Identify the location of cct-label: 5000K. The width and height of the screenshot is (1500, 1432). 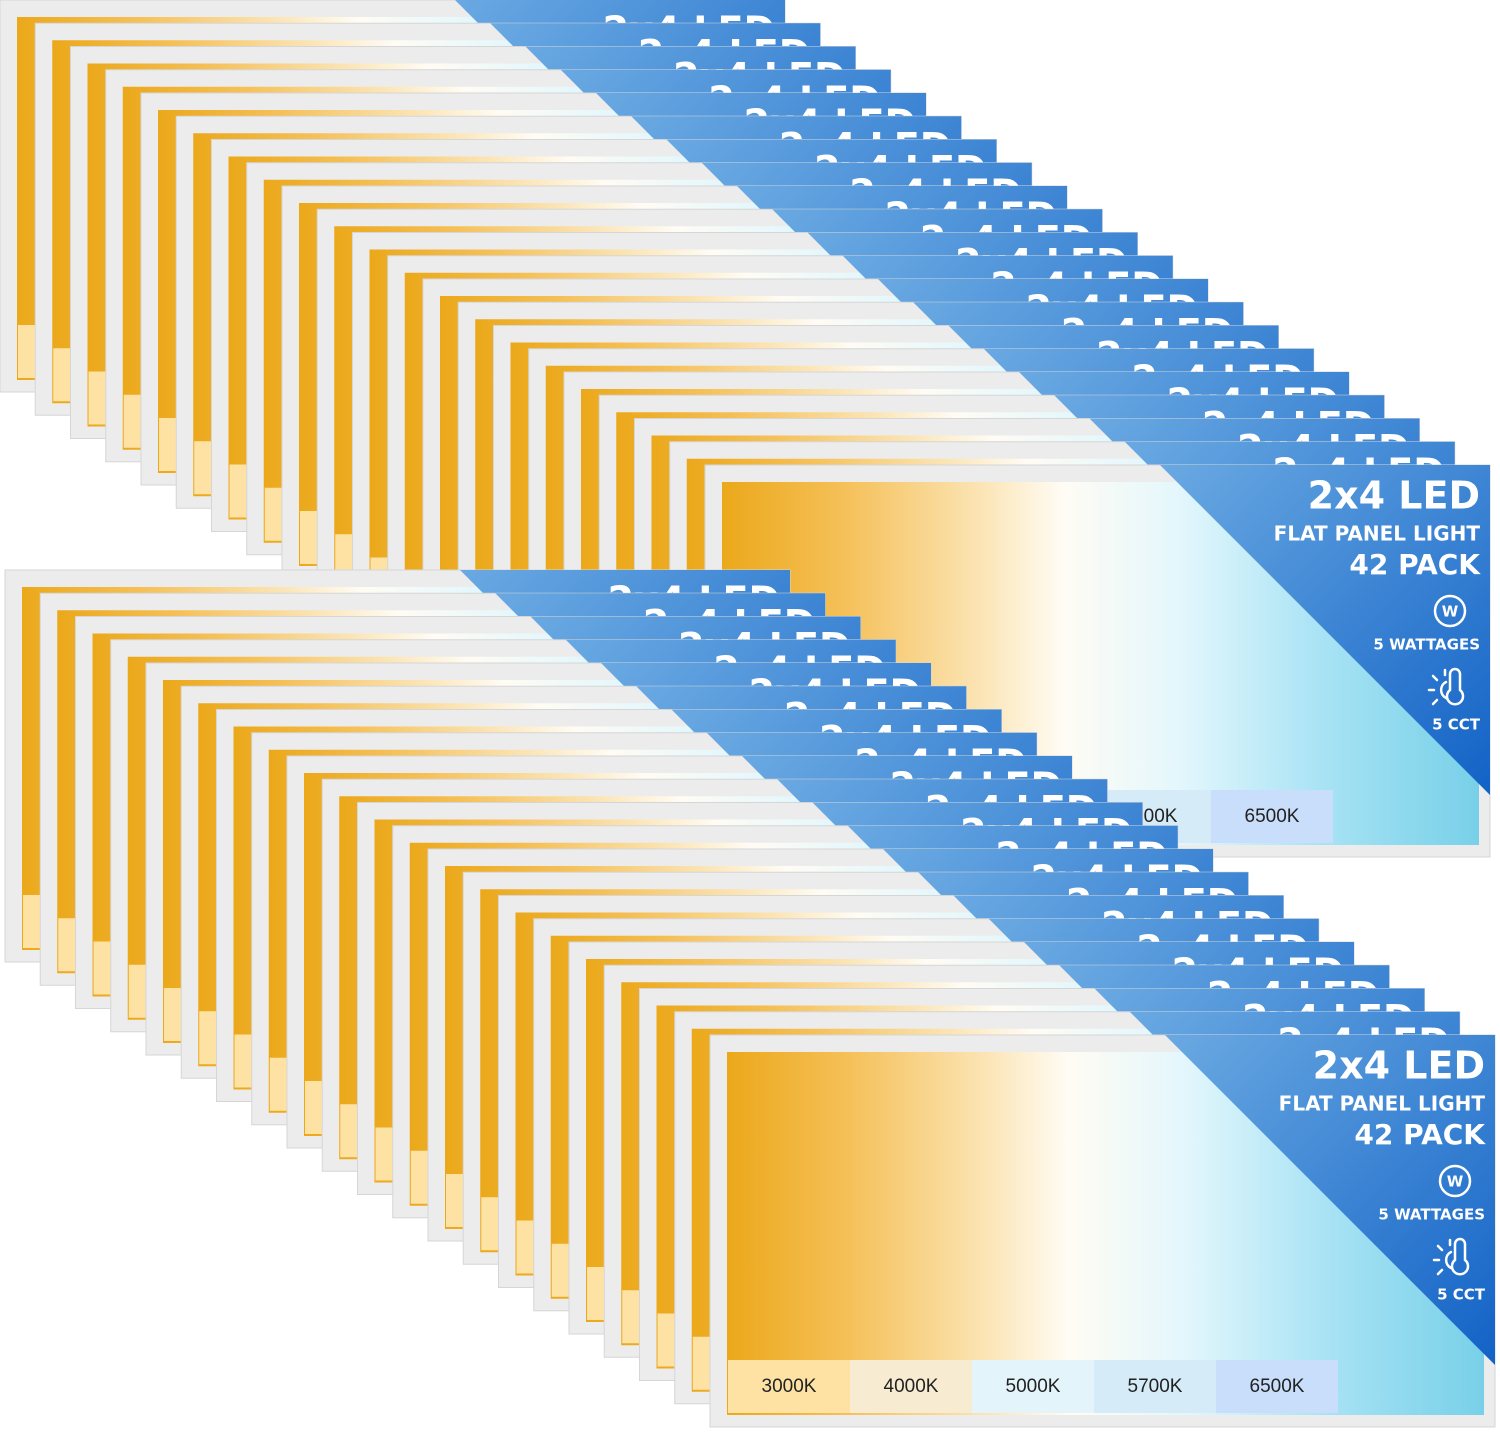
(1033, 1386).